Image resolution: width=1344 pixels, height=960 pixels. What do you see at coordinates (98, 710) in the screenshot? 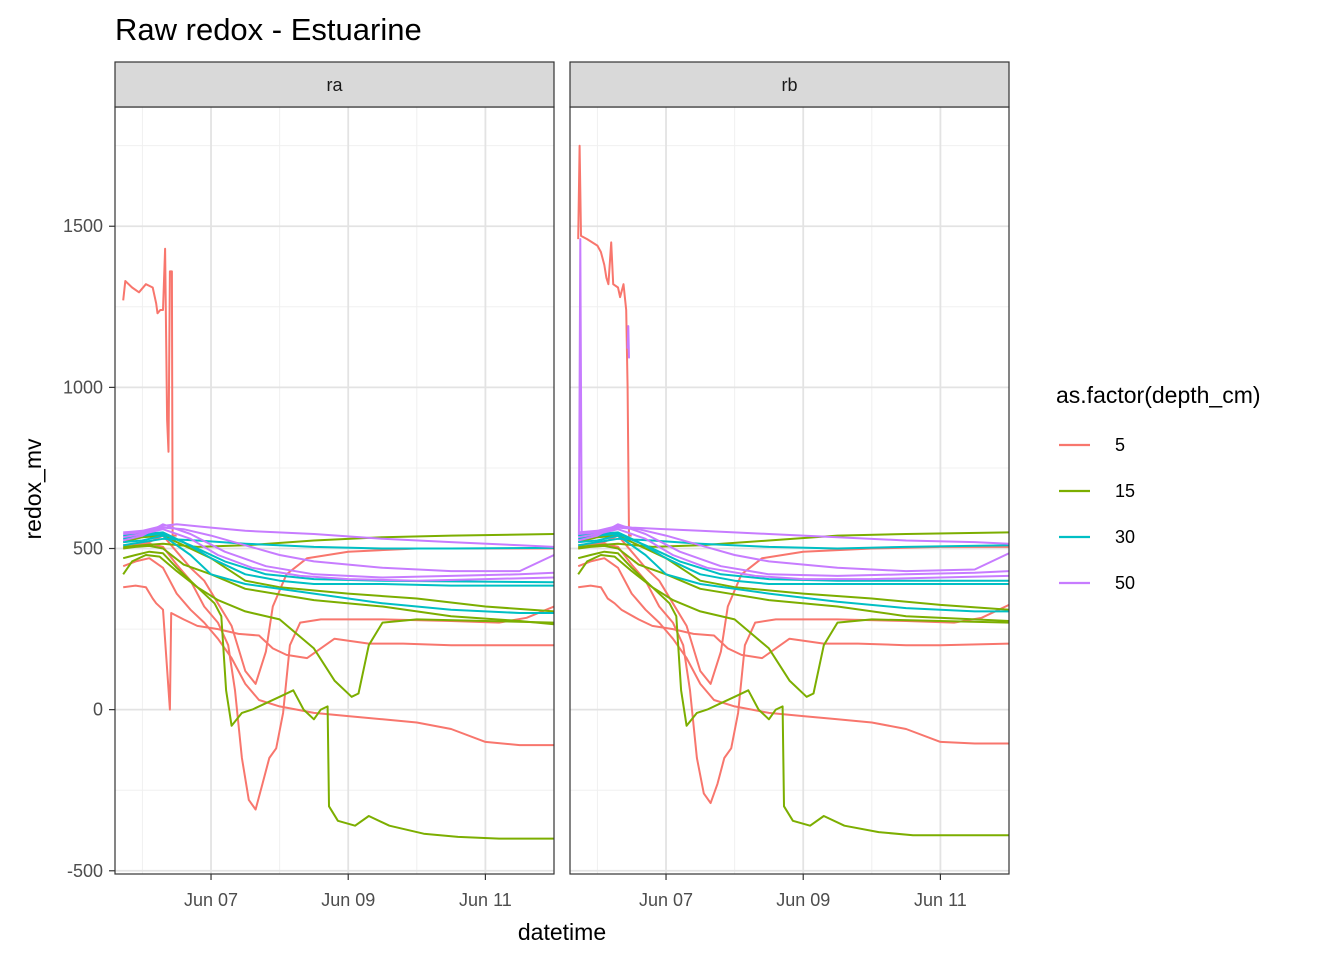
I see `y-tick-label: 0` at bounding box center [98, 710].